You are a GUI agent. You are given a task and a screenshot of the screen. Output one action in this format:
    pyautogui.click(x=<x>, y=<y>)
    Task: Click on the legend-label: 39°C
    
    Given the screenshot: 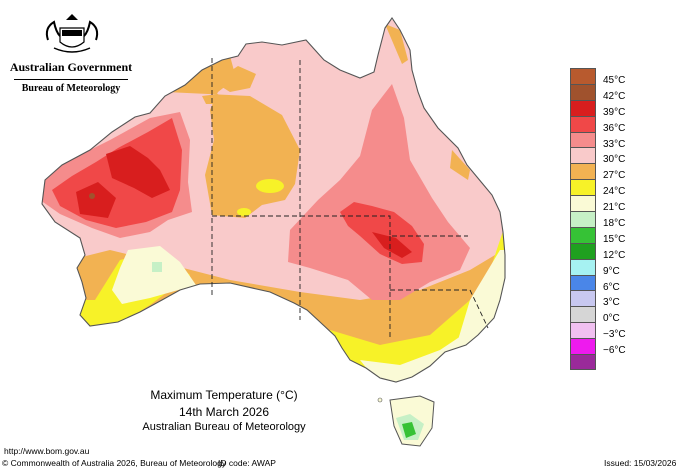 What is the action you would take?
    pyautogui.click(x=614, y=112)
    